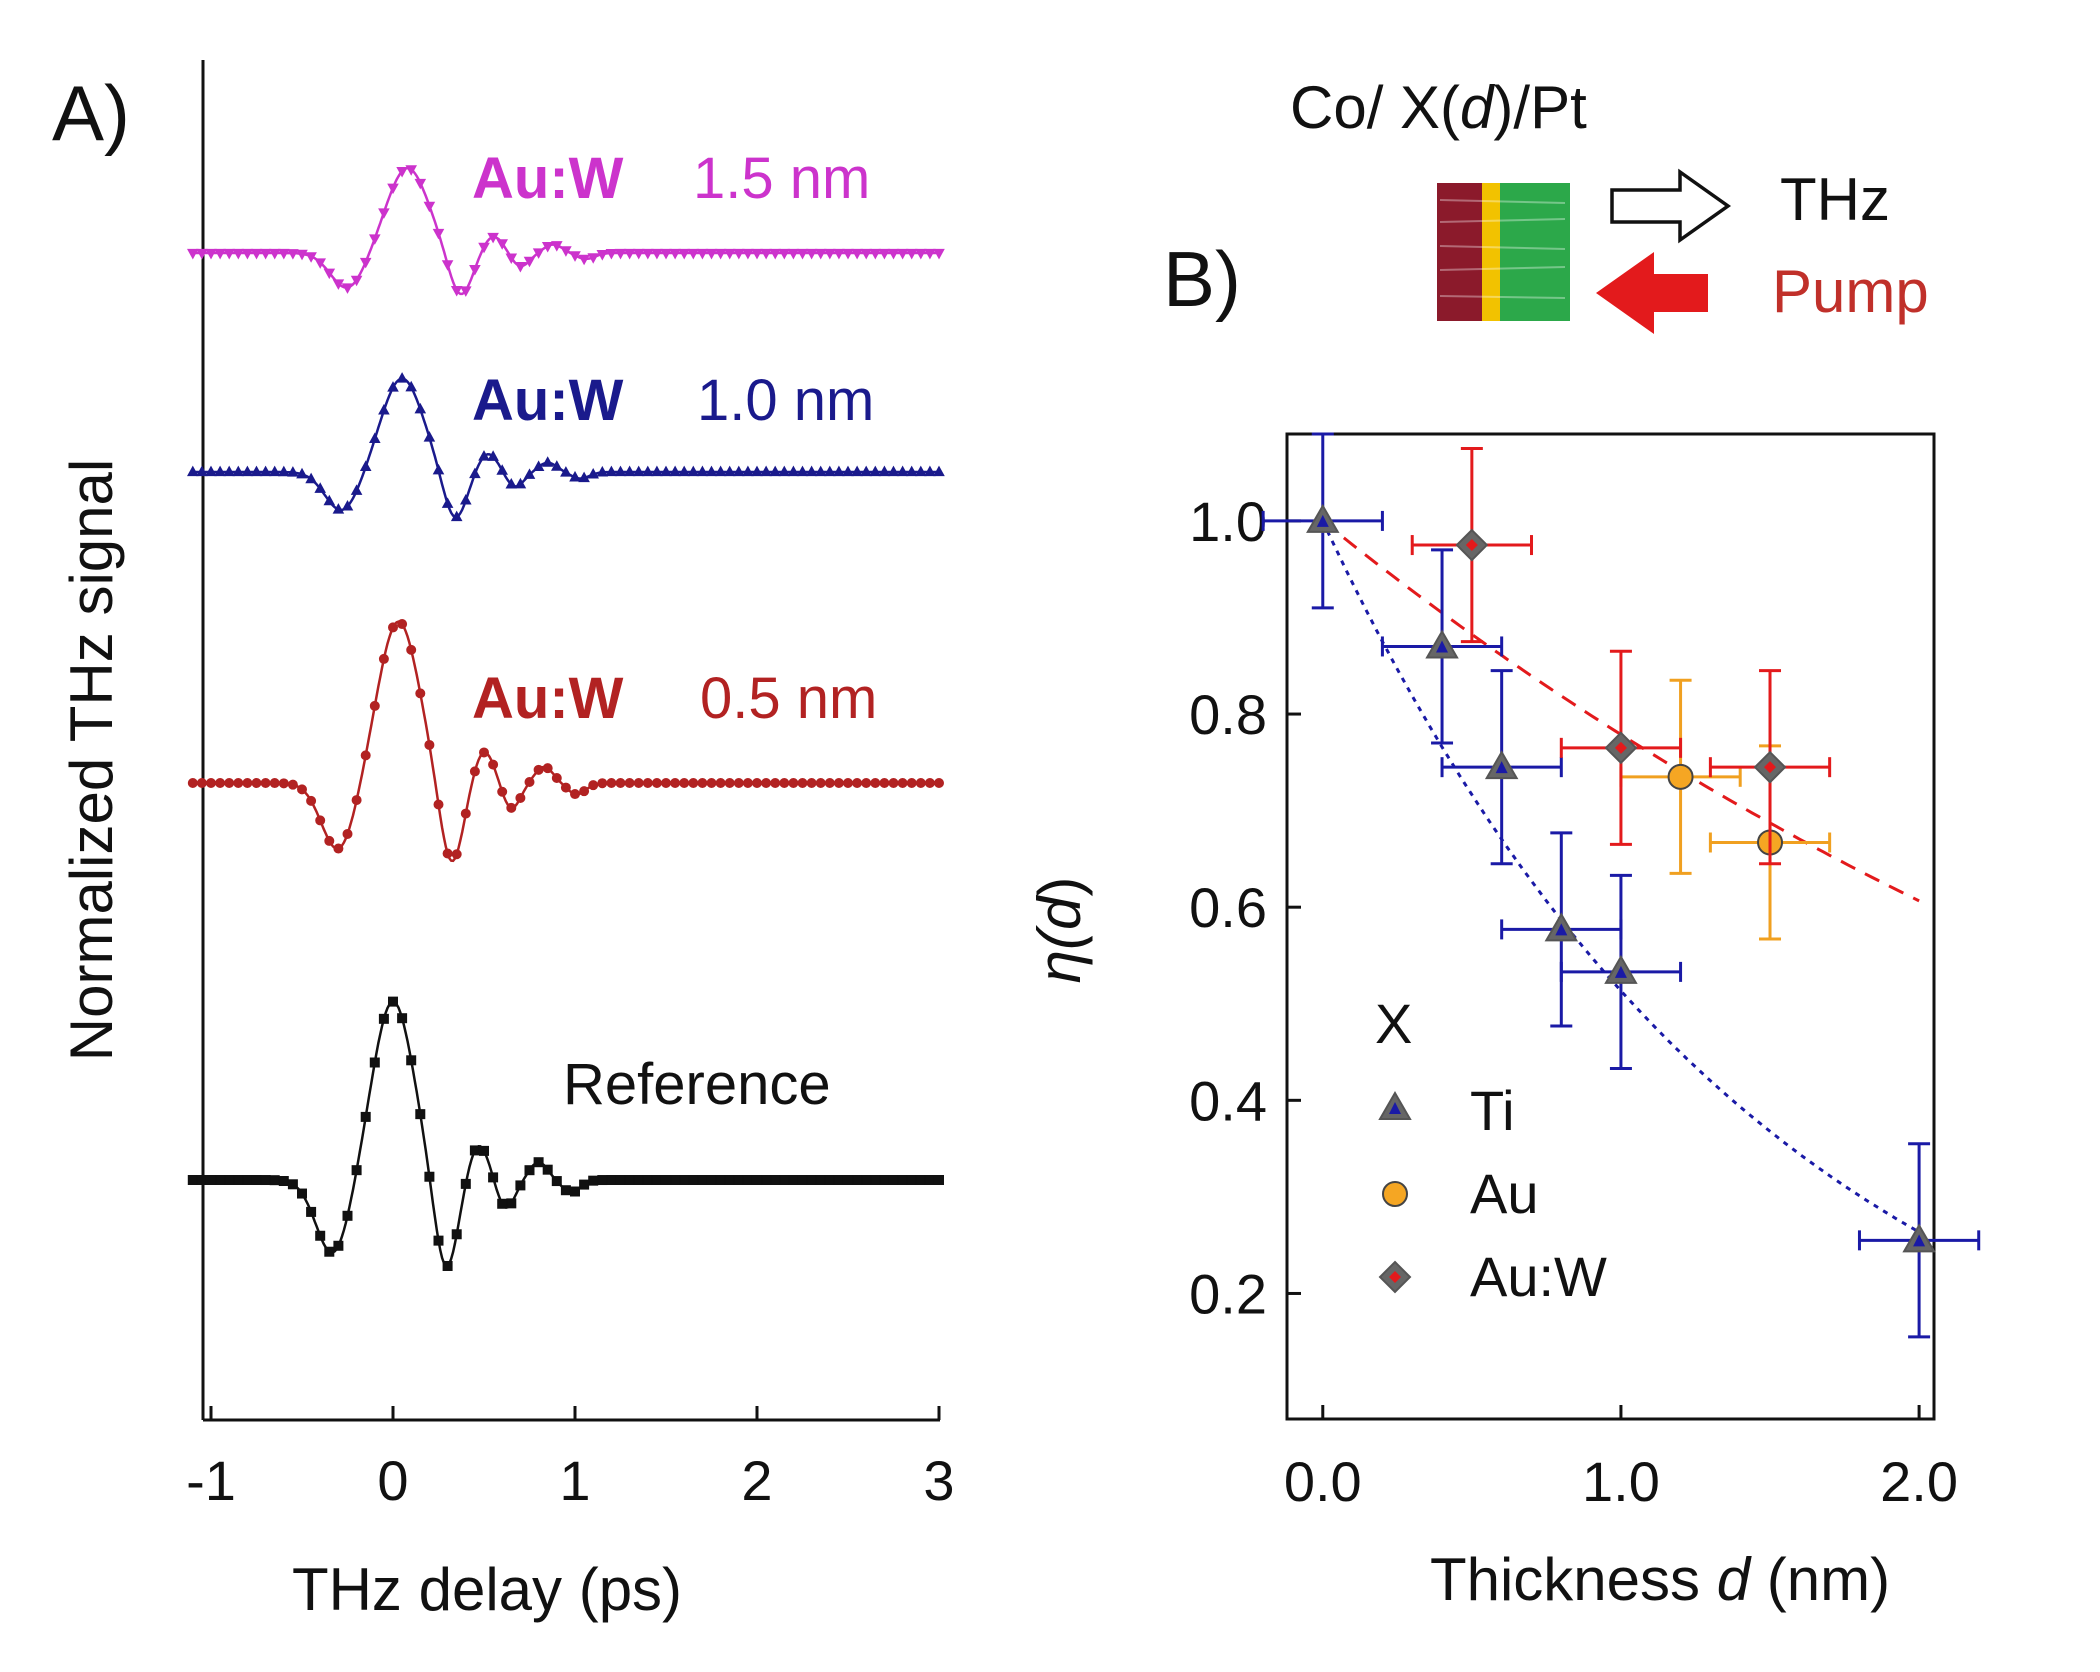 This screenshot has height=1672, width=2100. I want to click on trace-label-aw15-thickness: 1.5 nm, so click(781, 178).